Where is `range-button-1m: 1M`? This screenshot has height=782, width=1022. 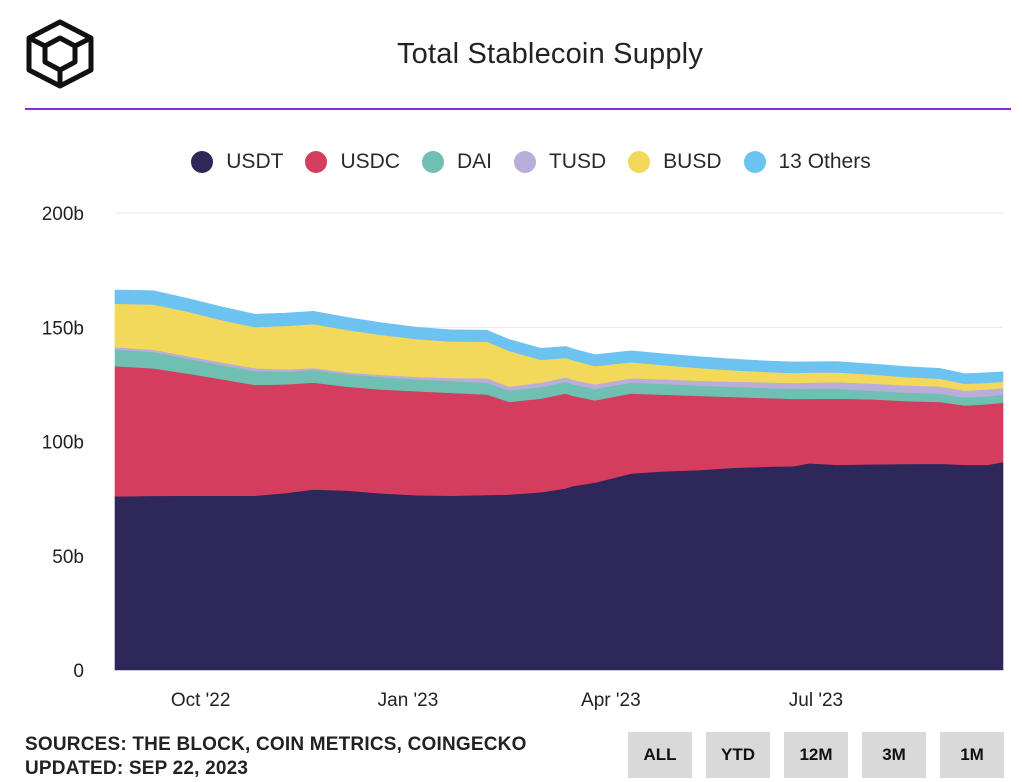
range-button-1m: 1M is located at coordinates (972, 755).